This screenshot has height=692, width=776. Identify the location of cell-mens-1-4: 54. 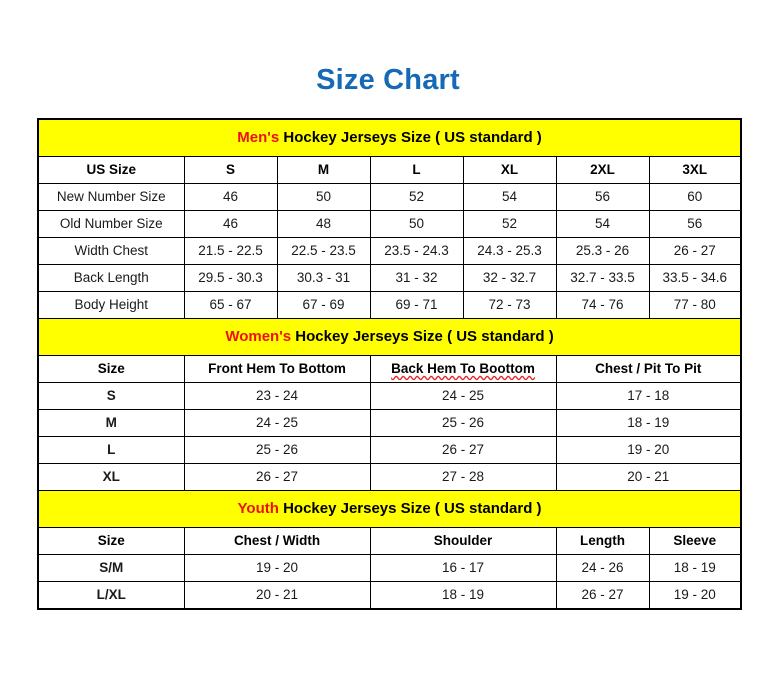
(602, 224).